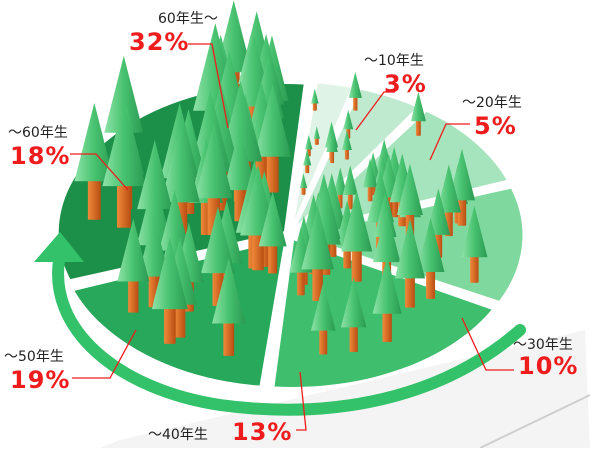 The image size is (590, 452). I want to click on value-label-60plus: 32%, so click(159, 42).